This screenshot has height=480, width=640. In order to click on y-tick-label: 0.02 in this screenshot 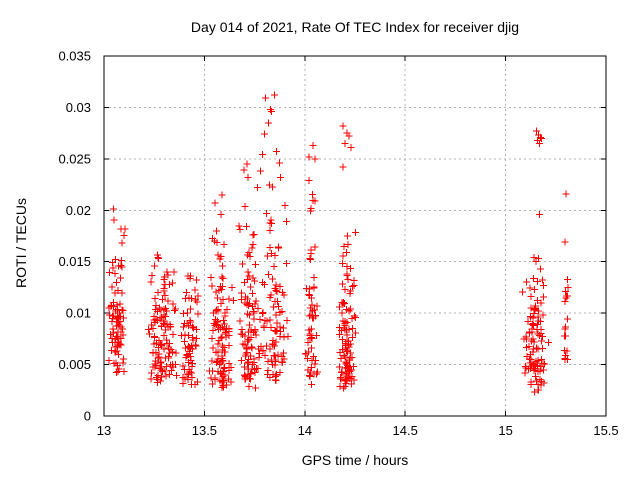, I will do `click(78, 210)`.